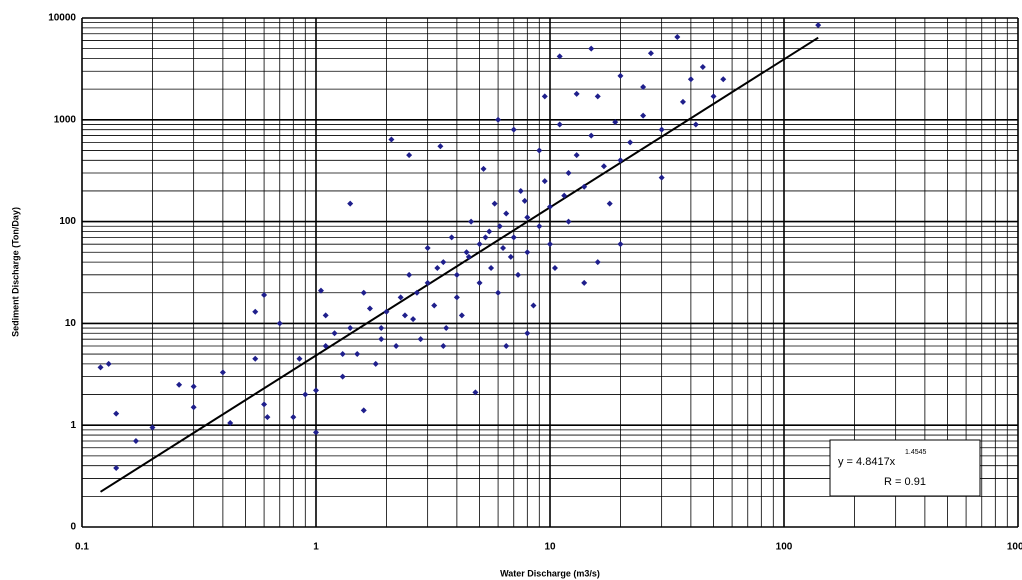 The image size is (1022, 580). I want to click on equation-exponent: 1.4545, so click(916, 452).